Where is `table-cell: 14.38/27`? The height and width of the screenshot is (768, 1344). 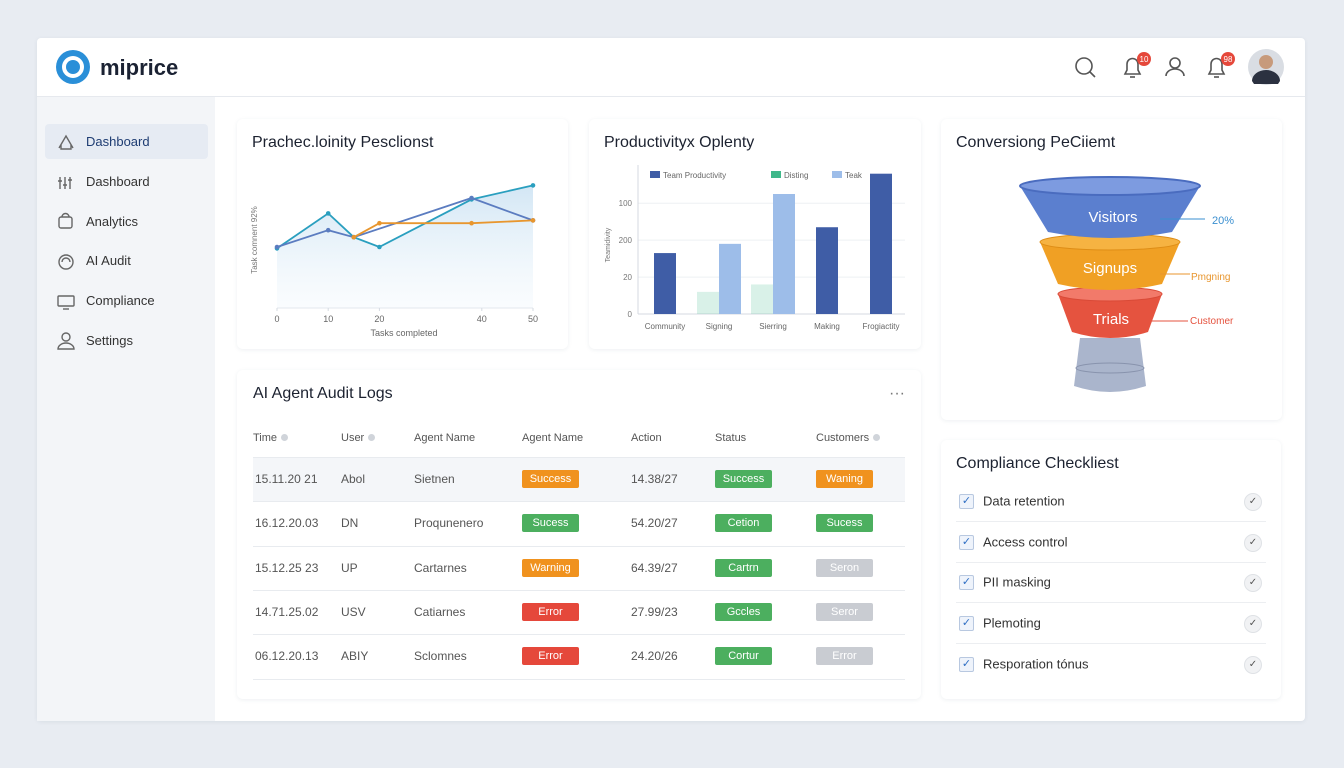 table-cell: 14.38/27 is located at coordinates (654, 479).